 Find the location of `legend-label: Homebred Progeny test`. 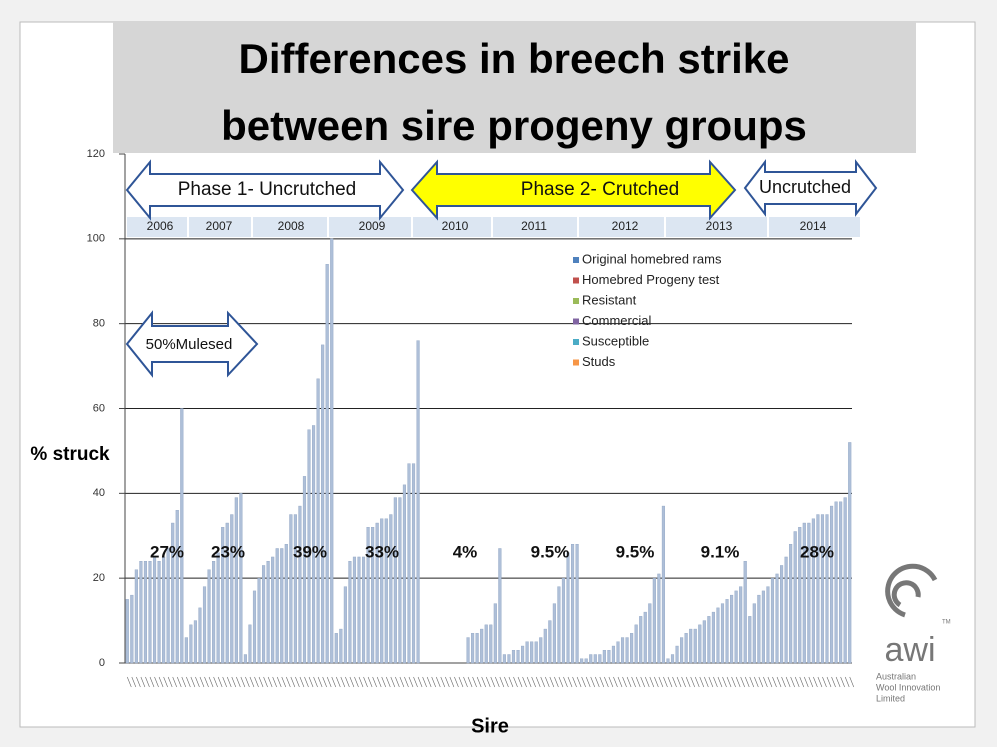

legend-label: Homebred Progeny test is located at coordinates (651, 279).